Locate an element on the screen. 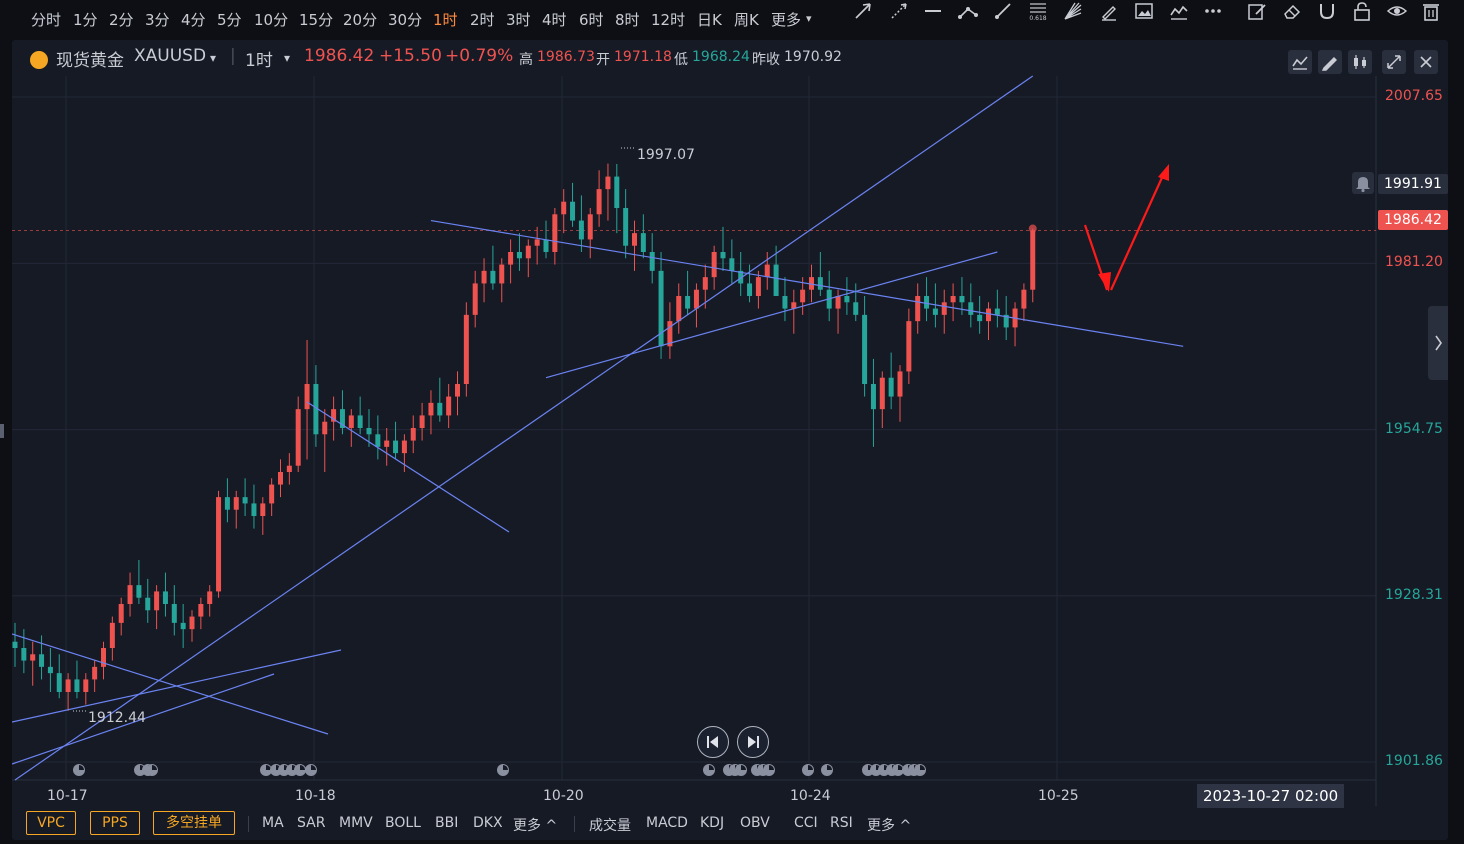  fan-icon is located at coordinates (1073, 11).